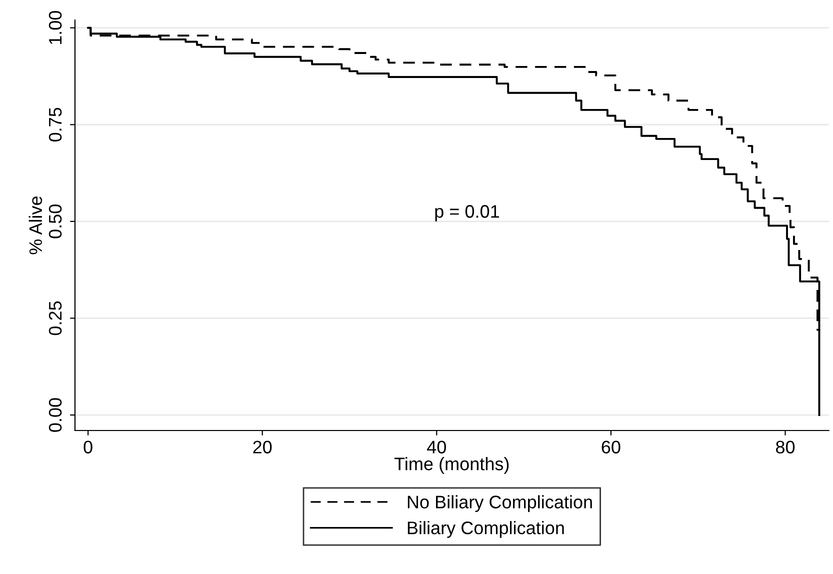 The image size is (833, 574). Describe the element at coordinates (451, 465) in the screenshot. I see `x-axis-title: Time (months)` at that location.